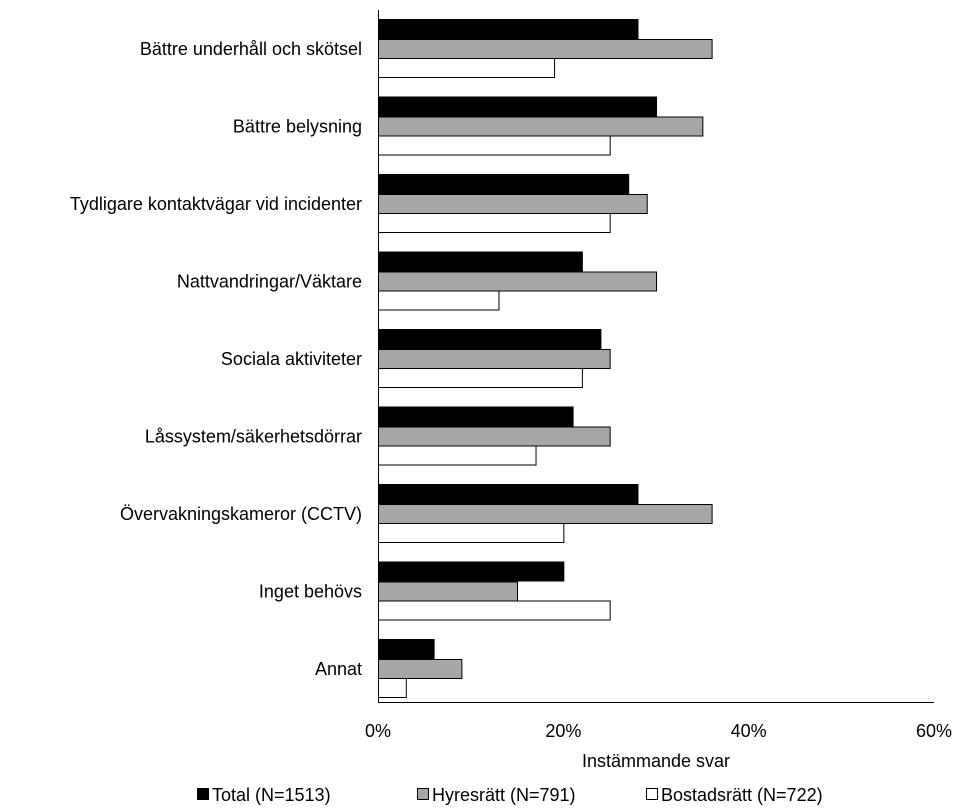 This screenshot has width=958, height=812. Describe the element at coordinates (251, 49) in the screenshot. I see `category-label-1: Bättre underhåll och skötsel` at that location.